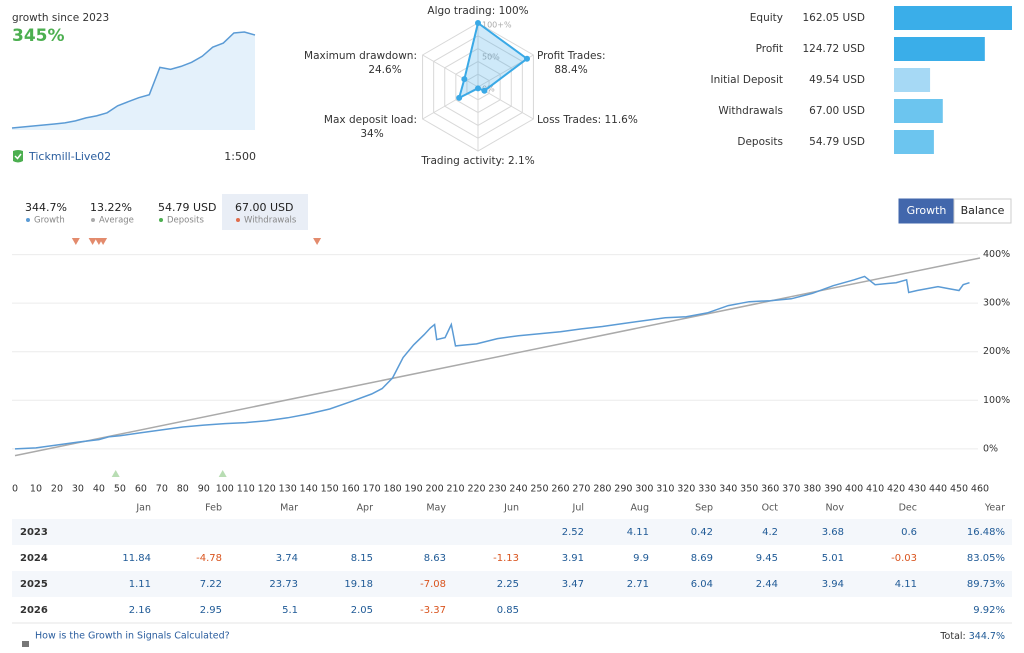 The image size is (1024, 653). I want to click on table-cell: -0.03, so click(904, 558).